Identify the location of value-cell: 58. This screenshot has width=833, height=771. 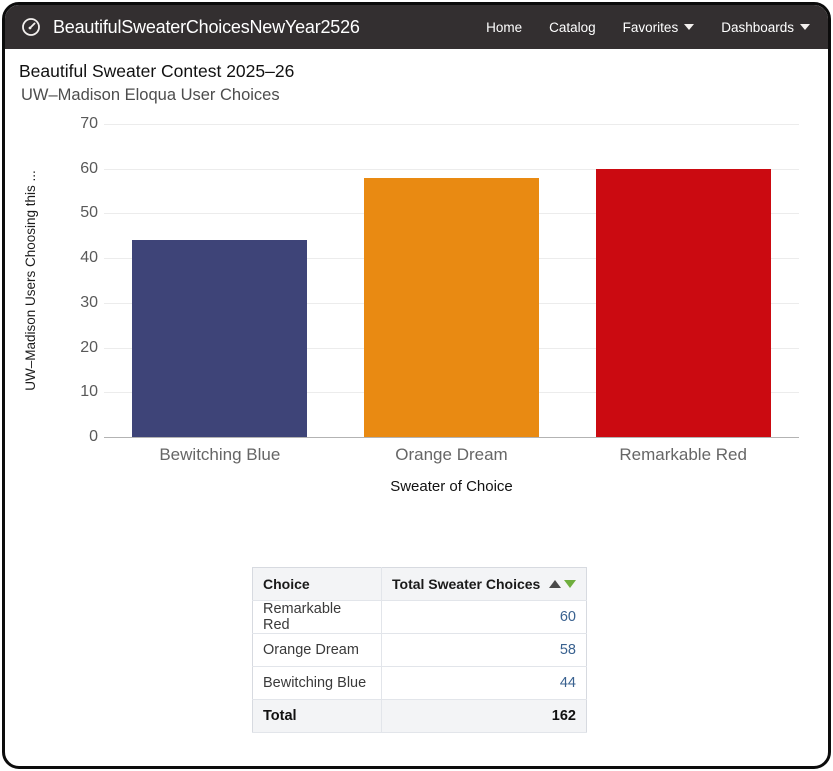
(484, 650).